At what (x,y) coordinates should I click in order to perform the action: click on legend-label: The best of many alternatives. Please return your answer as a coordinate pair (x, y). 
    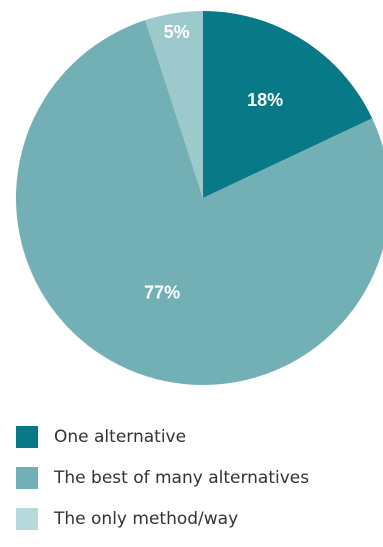
    Looking at the image, I should click on (182, 478).